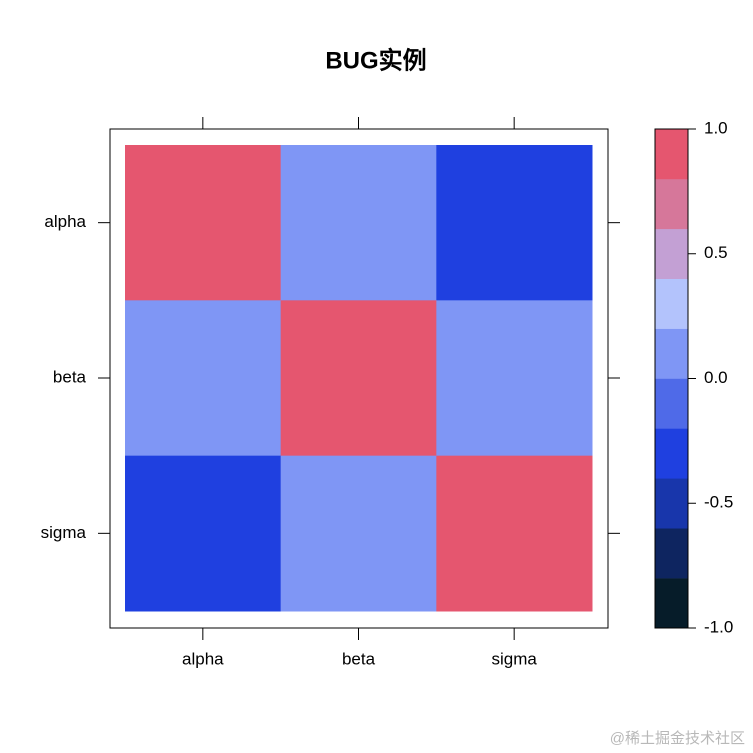 The height and width of the screenshot is (753, 753). I want to click on chart-title: BUG实例, so click(375, 60).